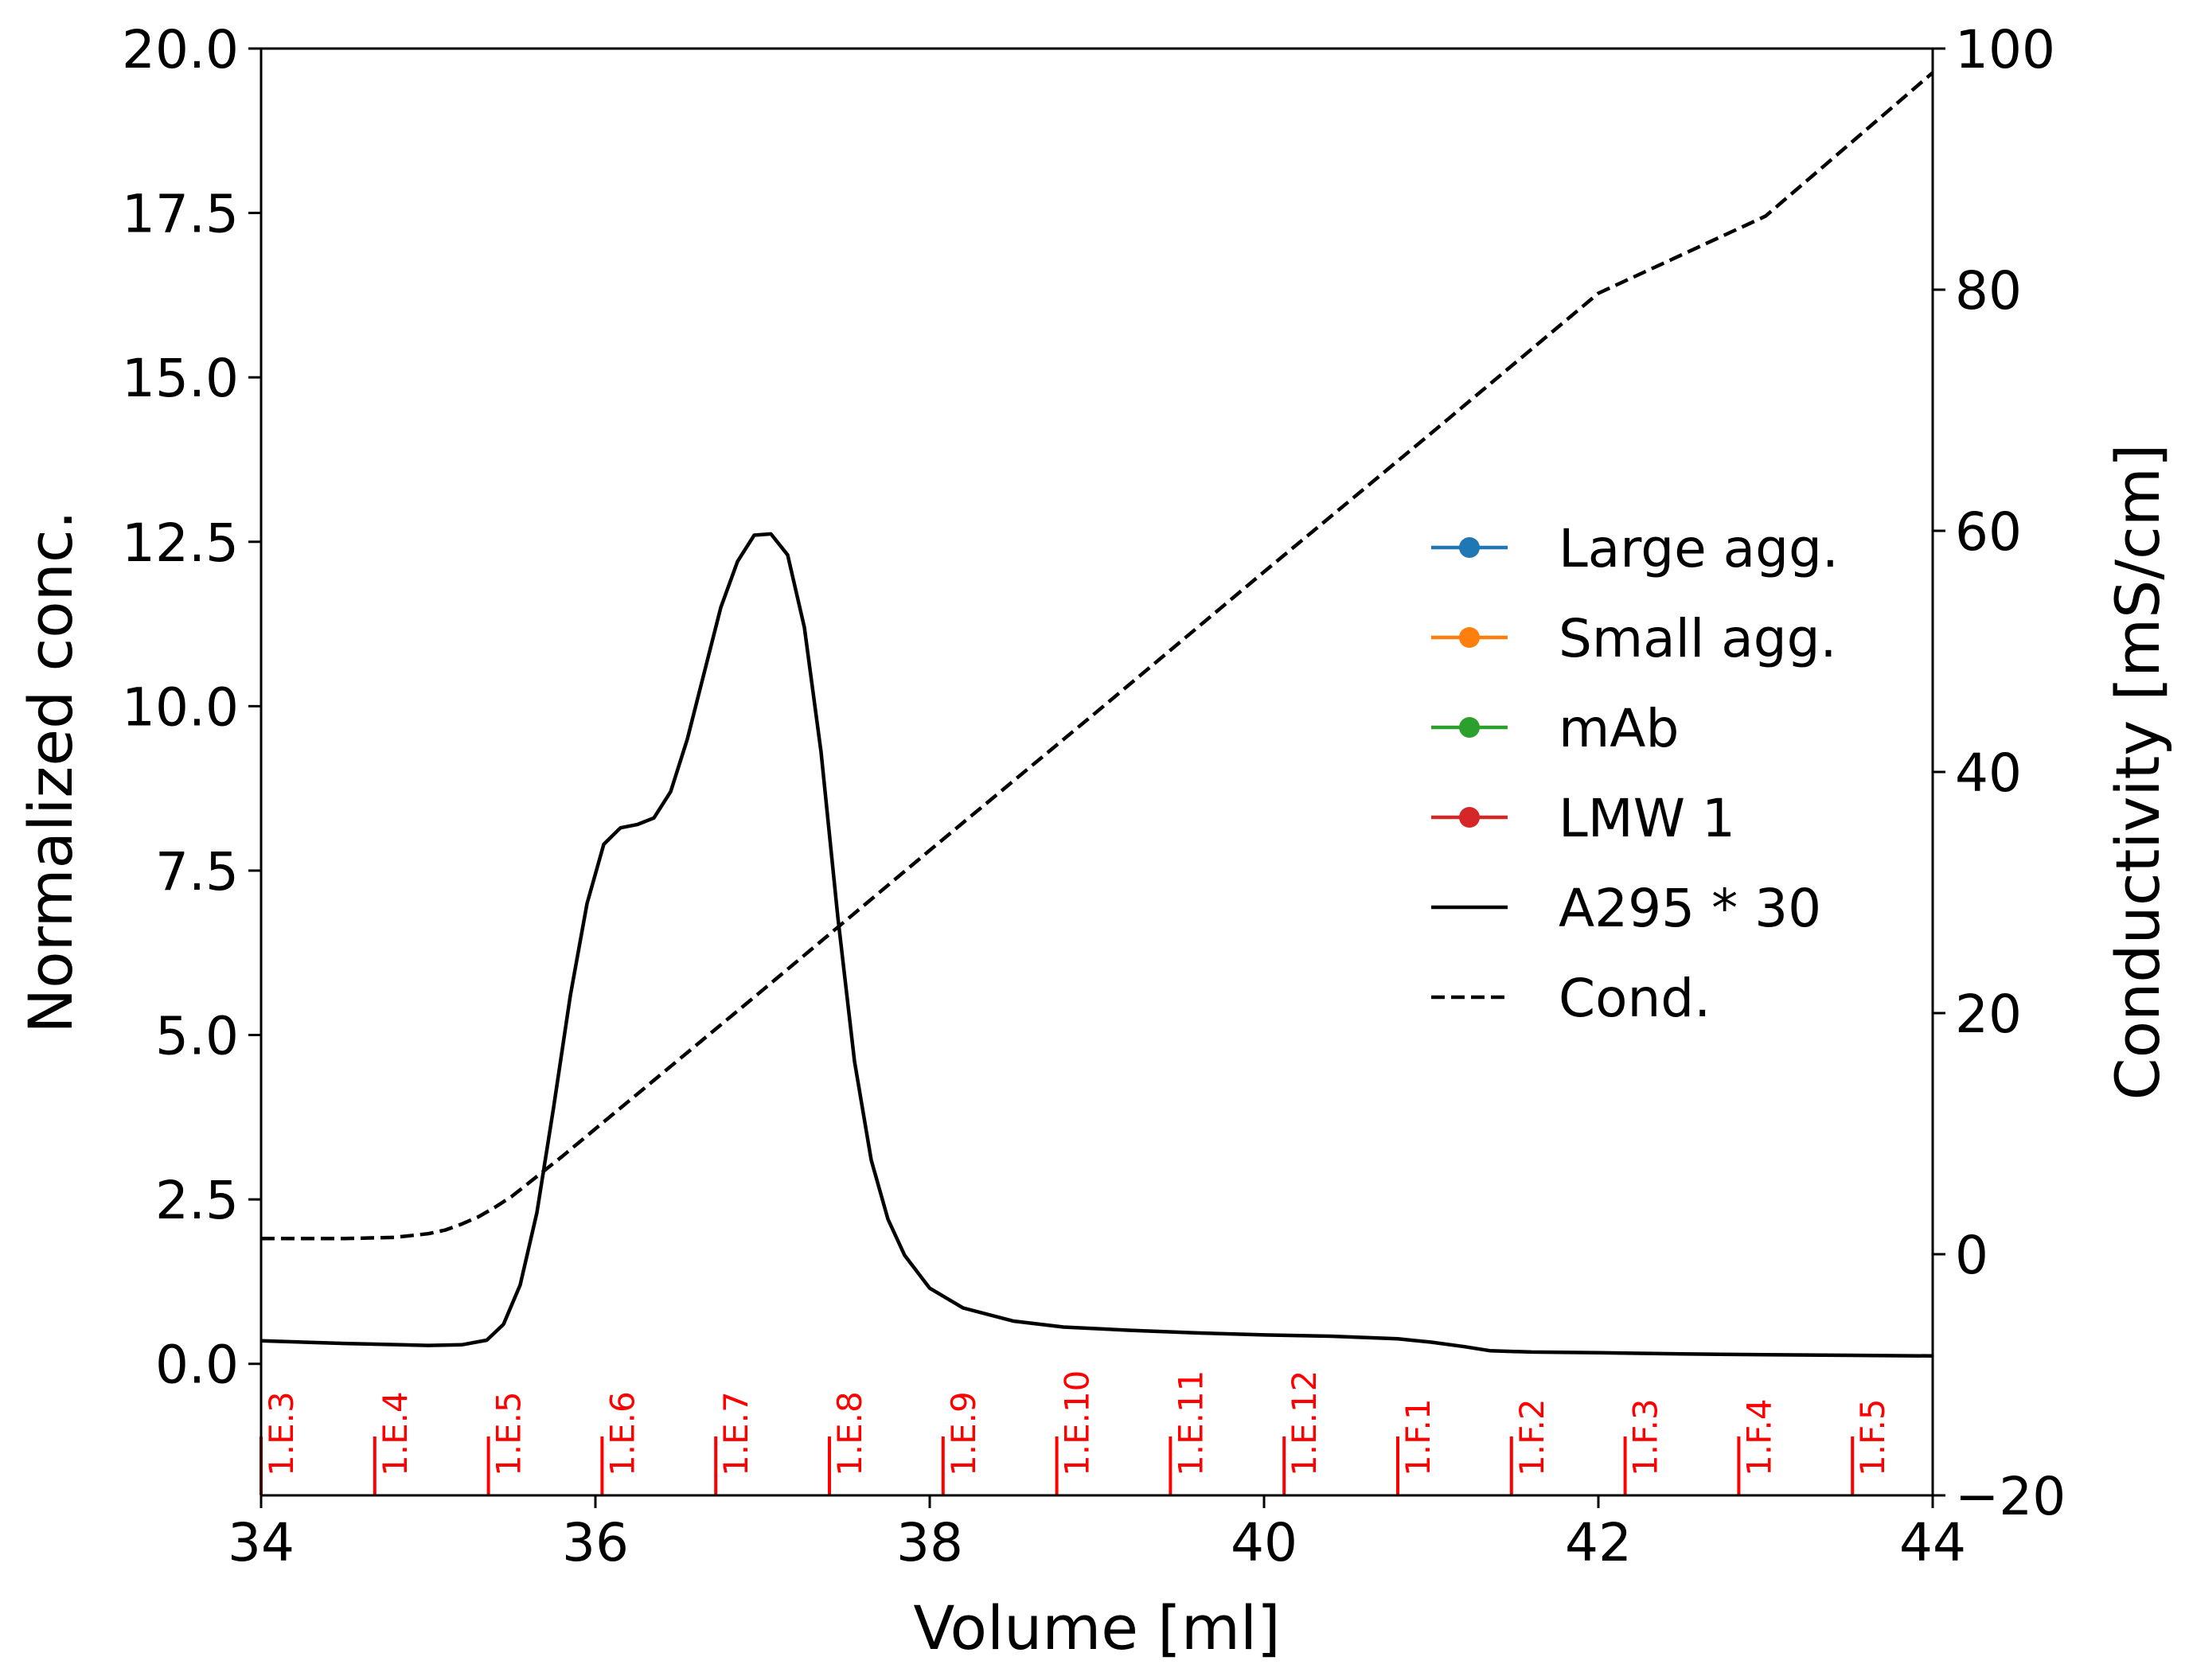  I want to click on x-tick-label: 44, so click(1933, 1542).